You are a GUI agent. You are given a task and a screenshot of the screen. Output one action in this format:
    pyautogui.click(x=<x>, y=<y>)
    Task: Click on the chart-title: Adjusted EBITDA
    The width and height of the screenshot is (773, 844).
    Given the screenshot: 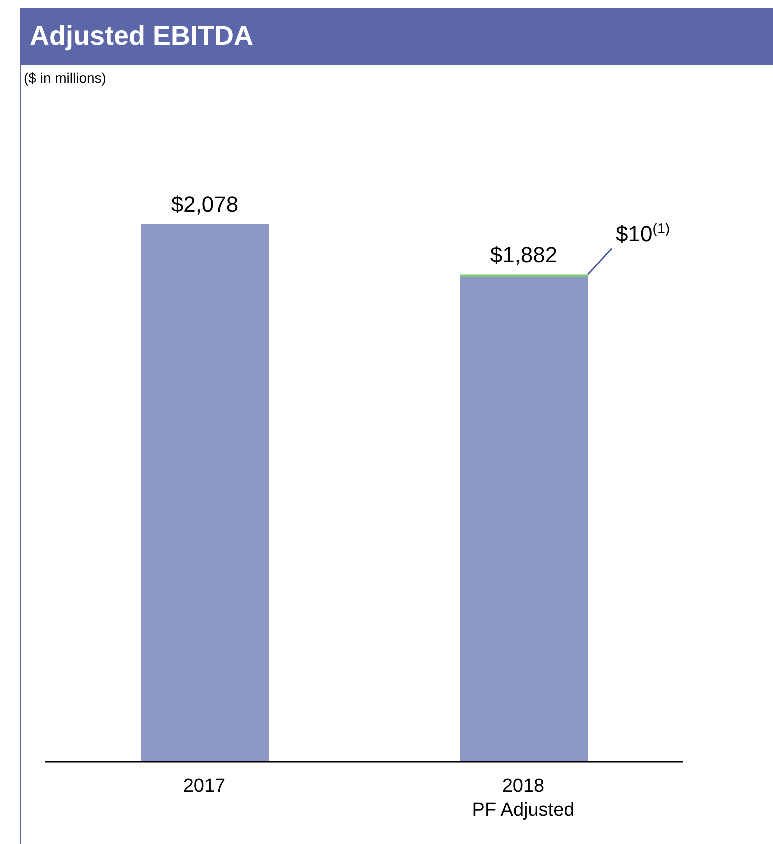 What is the action you would take?
    pyautogui.click(x=396, y=36)
    